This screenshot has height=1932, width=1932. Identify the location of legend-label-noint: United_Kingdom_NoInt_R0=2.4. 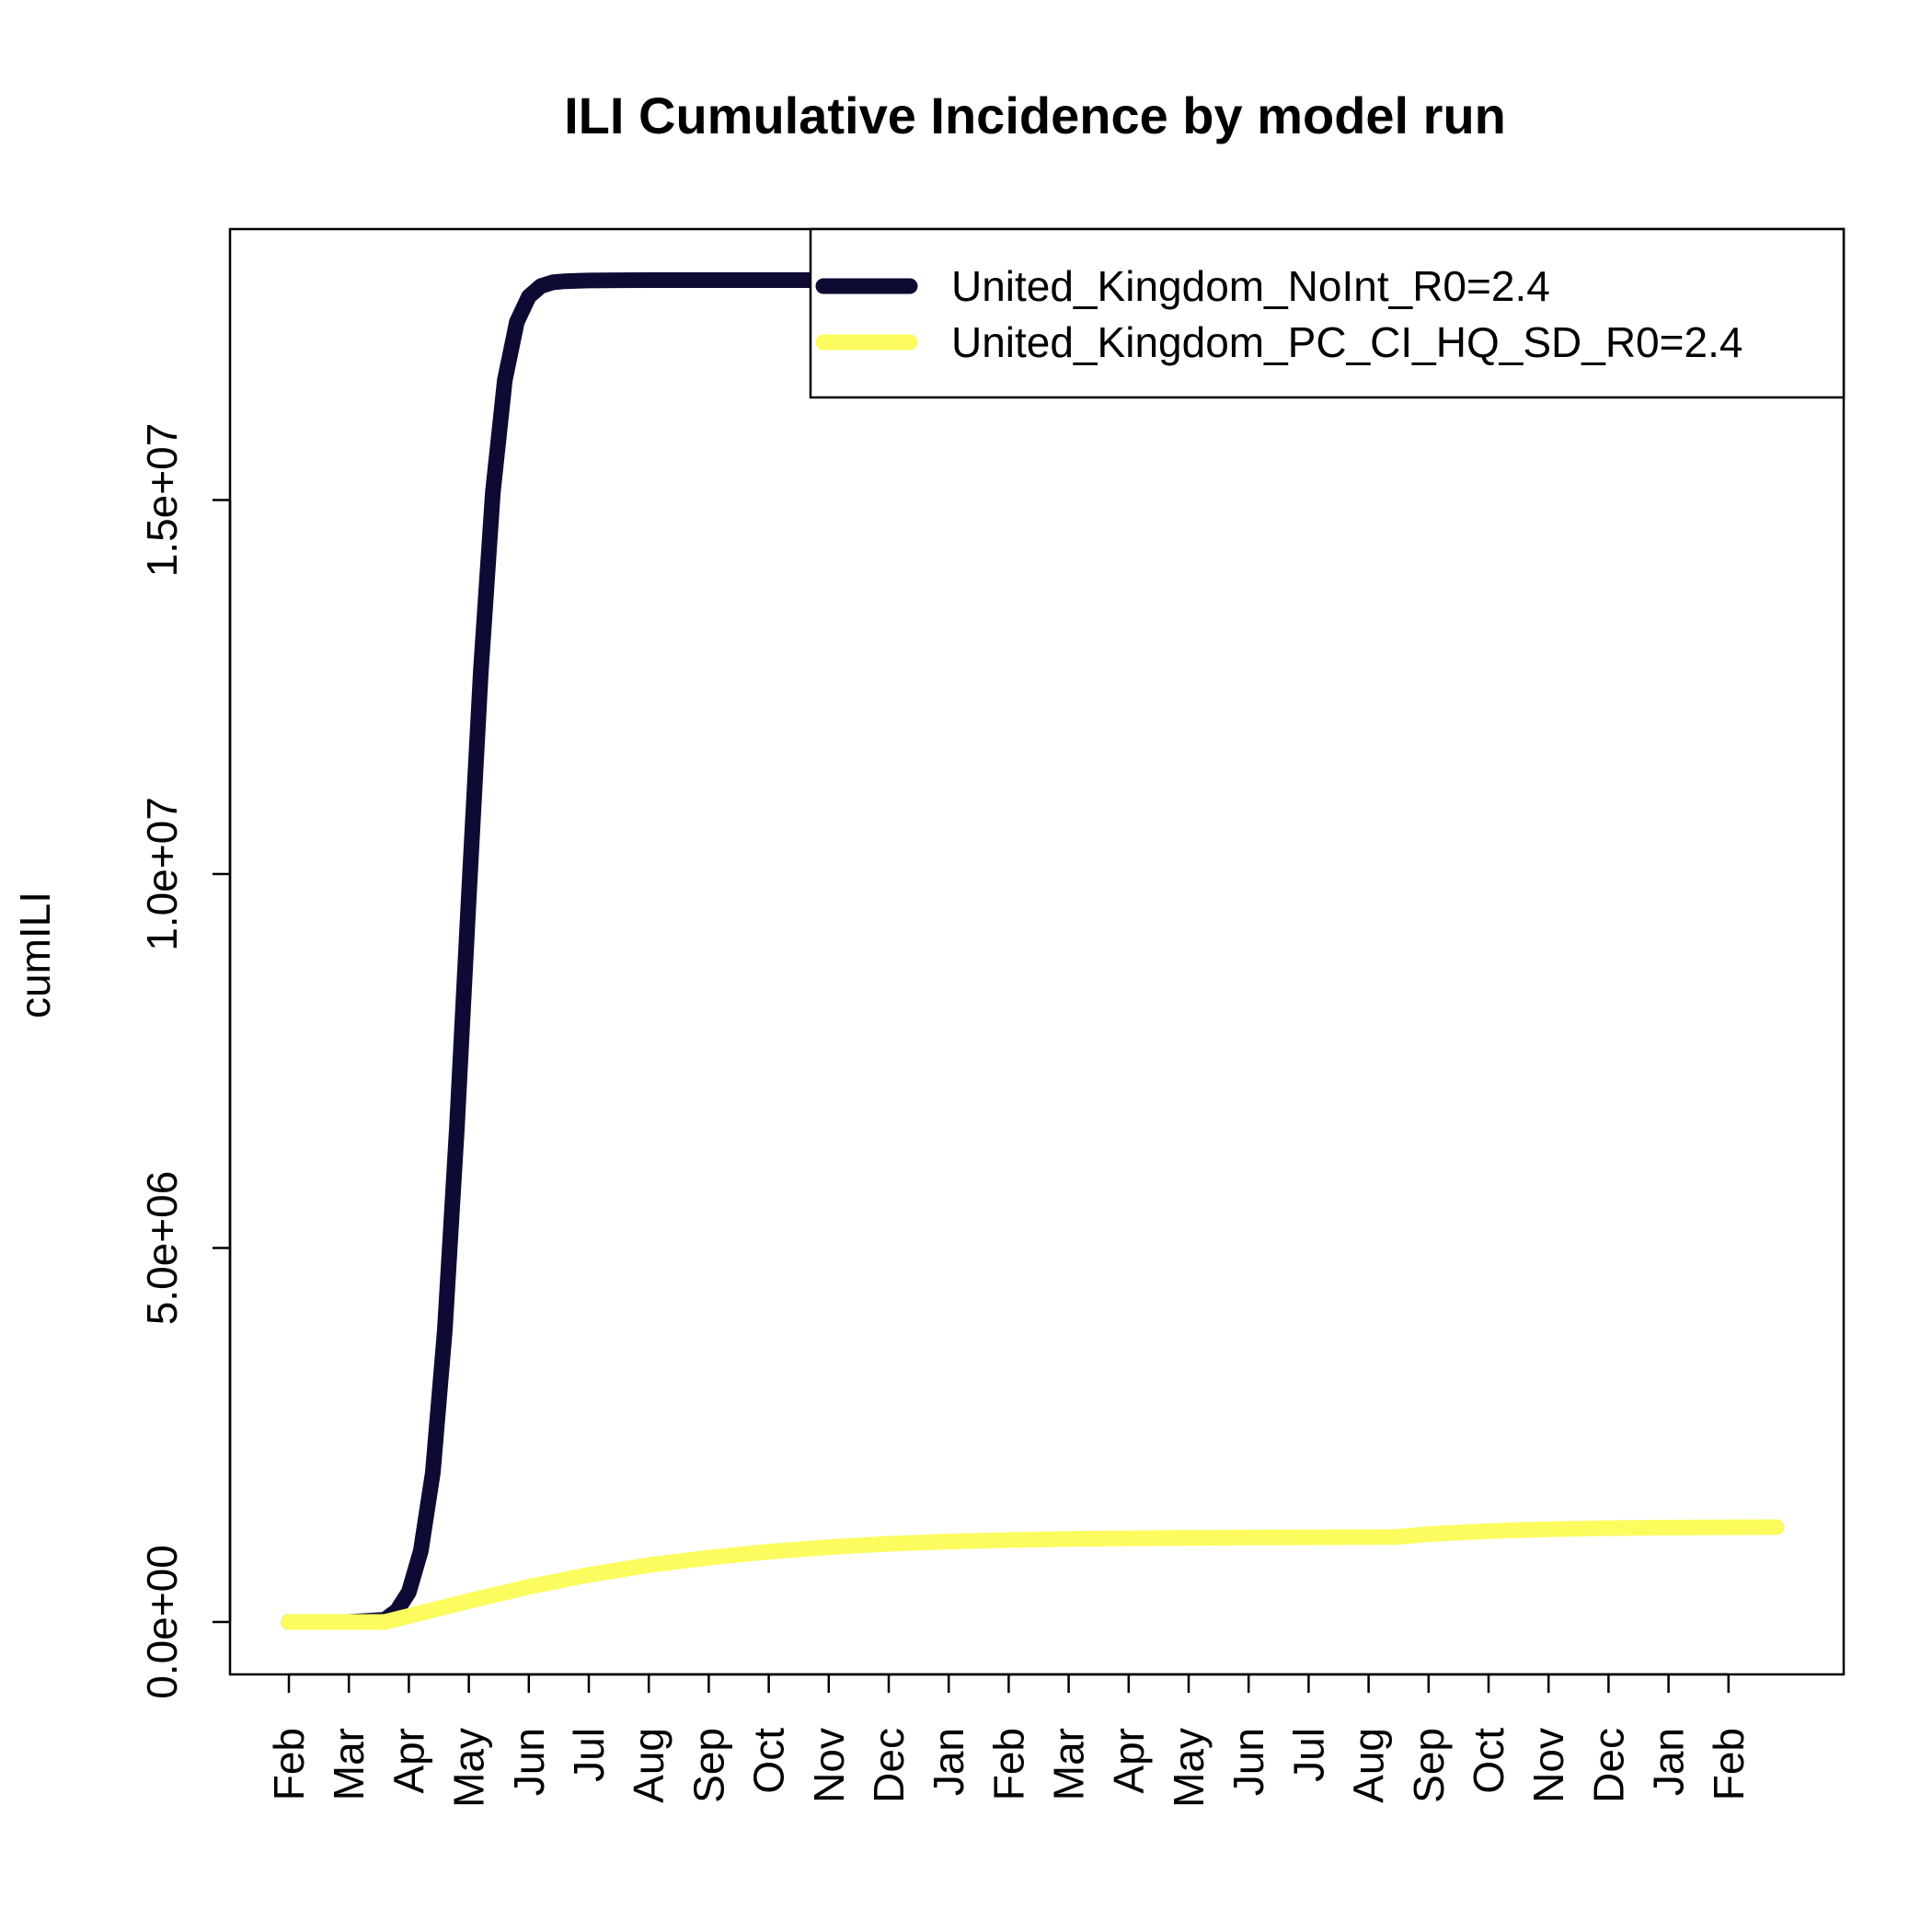
(1250, 286).